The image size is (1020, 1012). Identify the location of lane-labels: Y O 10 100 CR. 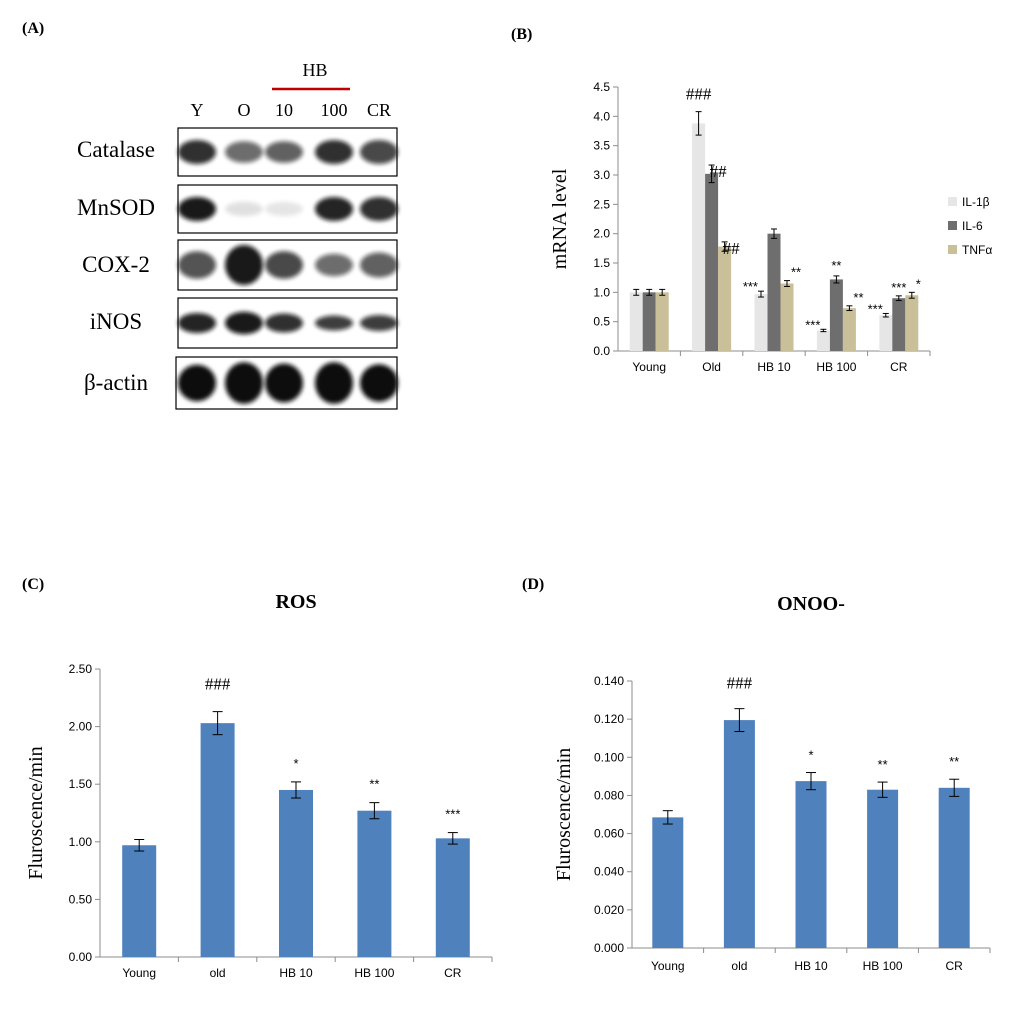
(291, 110).